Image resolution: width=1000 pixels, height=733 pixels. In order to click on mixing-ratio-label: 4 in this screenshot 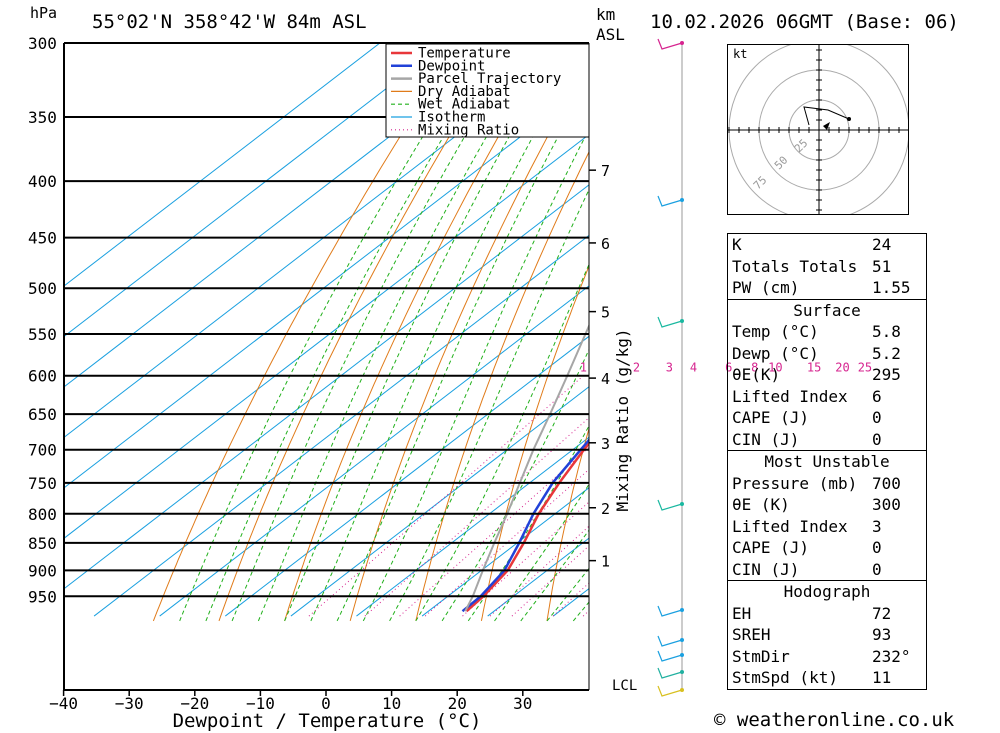, I will do `click(693, 368)`.